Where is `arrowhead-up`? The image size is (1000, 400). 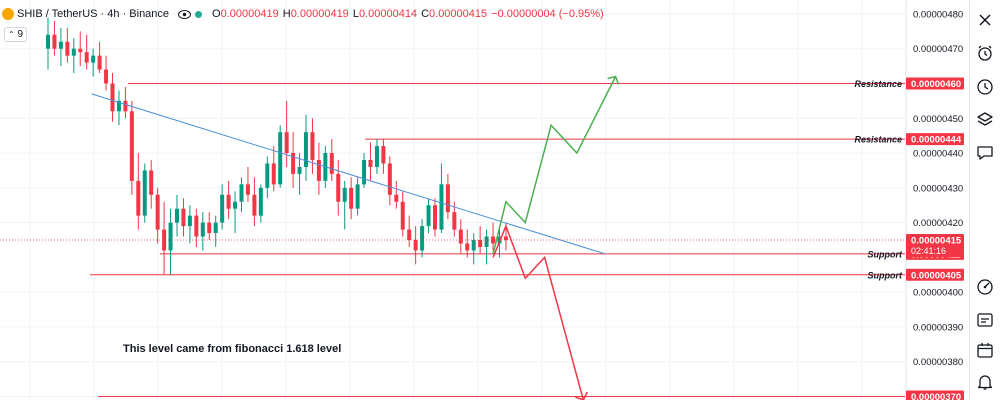 arrowhead-up is located at coordinates (613, 80).